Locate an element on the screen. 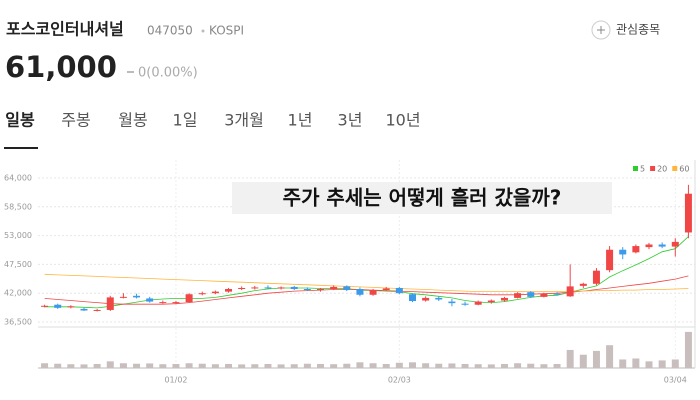 The height and width of the screenshot is (400, 700). stock-name: 포스코인터내셔널 is located at coordinates (65, 29).